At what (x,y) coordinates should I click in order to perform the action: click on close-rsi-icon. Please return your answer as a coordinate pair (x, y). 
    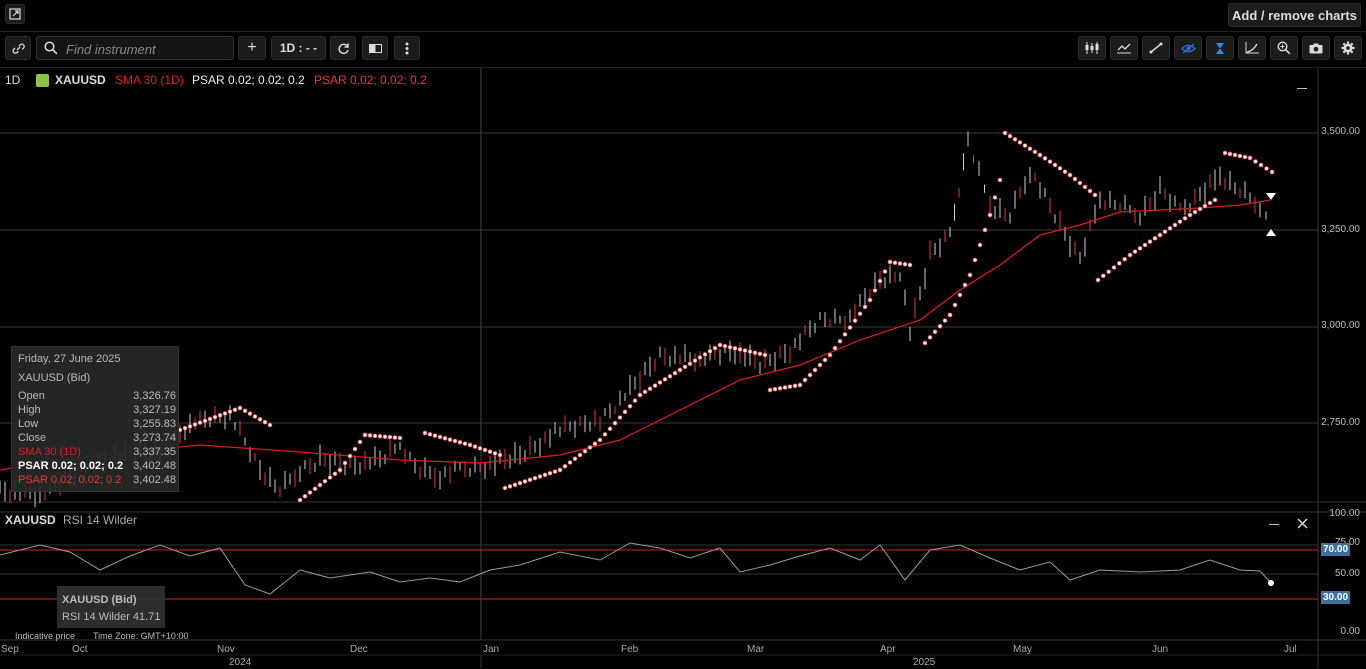
    Looking at the image, I should click on (1302, 523).